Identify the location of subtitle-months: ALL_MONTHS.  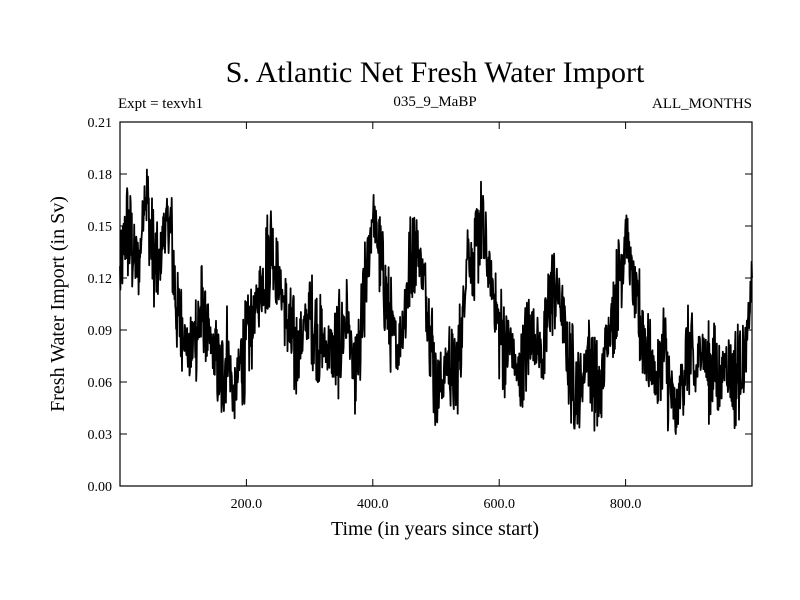
(702, 104).